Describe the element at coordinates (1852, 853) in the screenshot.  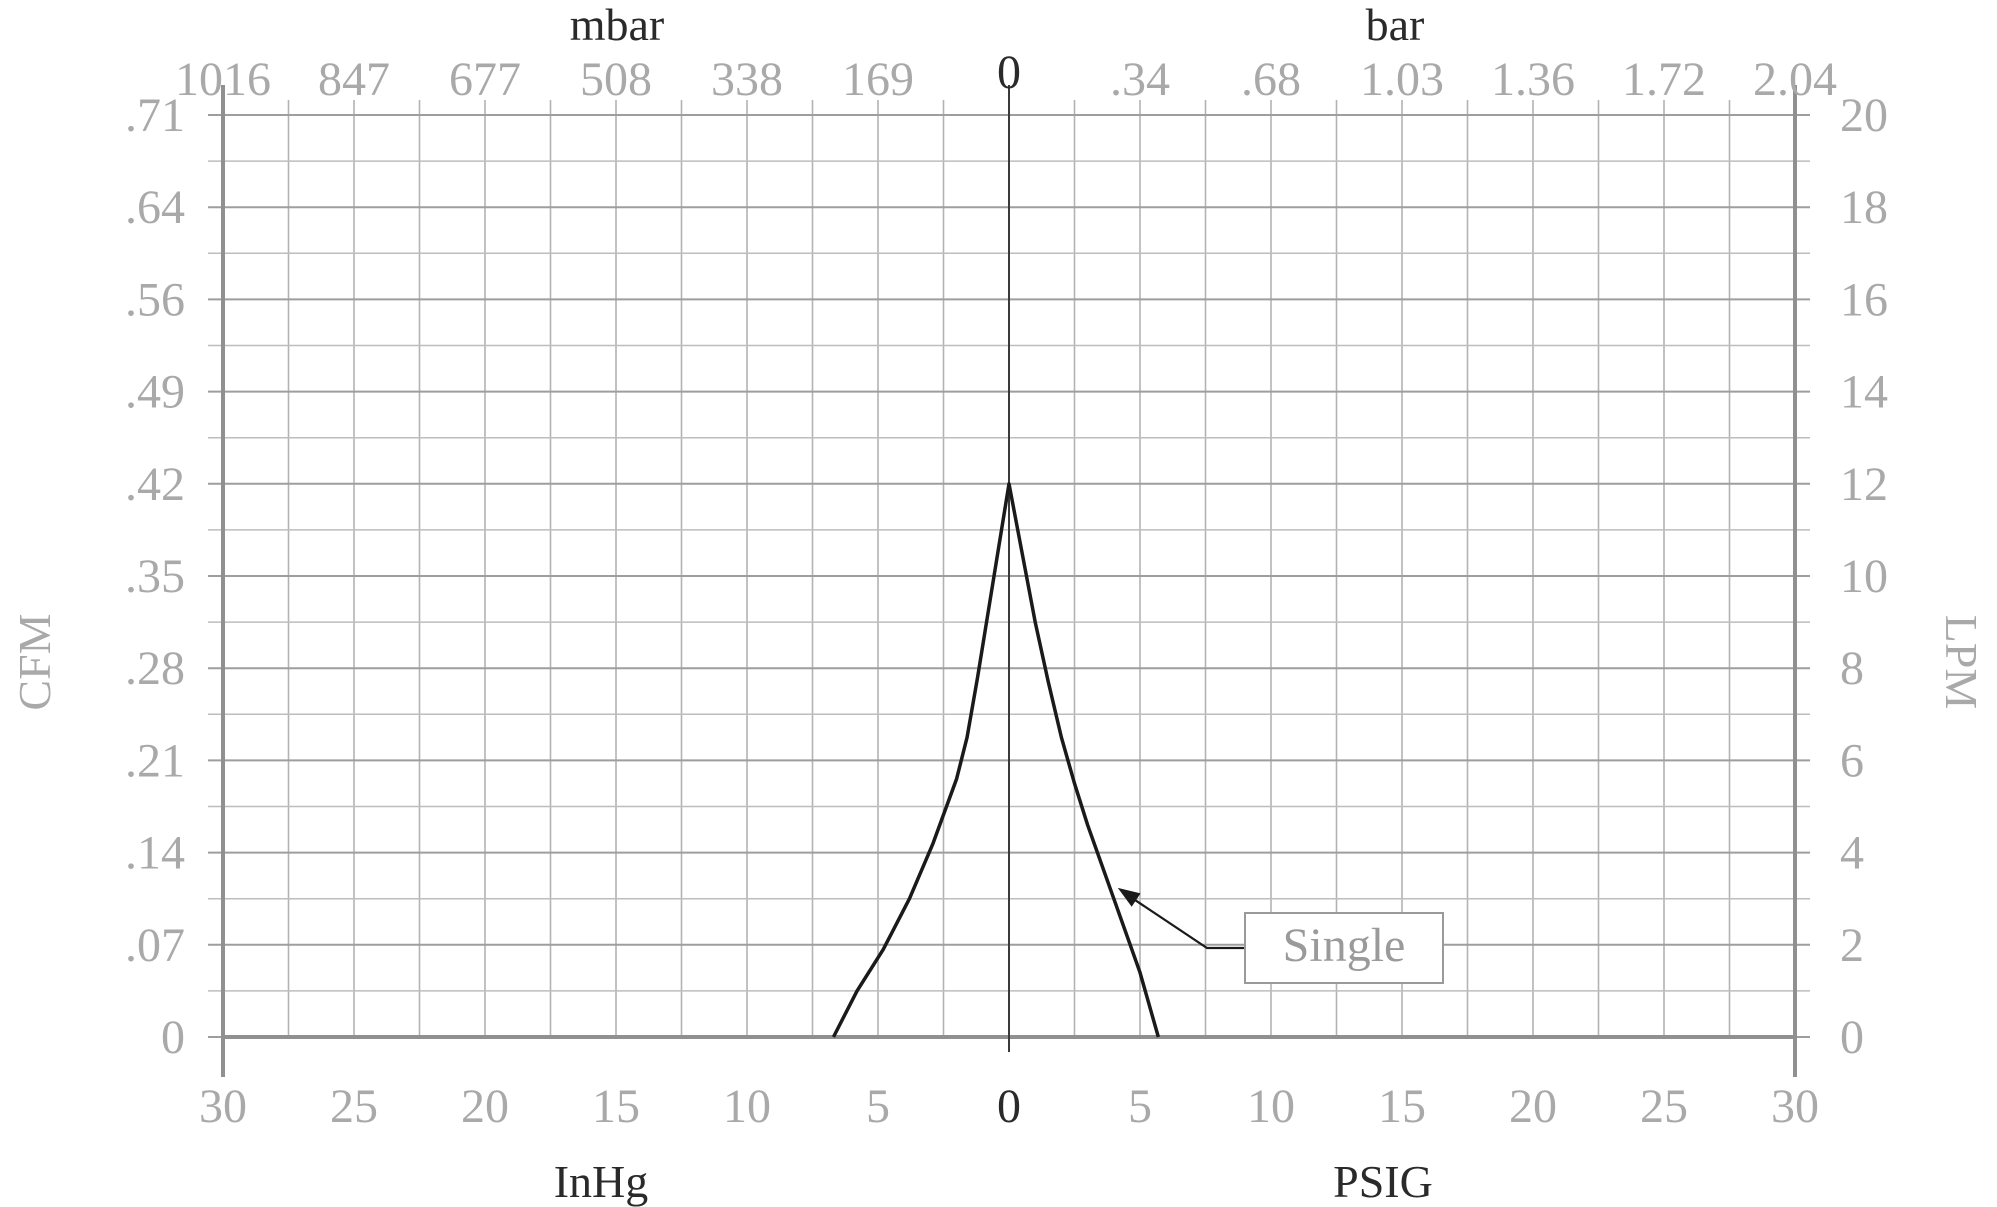
I see `y-tick-label-lpm: 4` at that location.